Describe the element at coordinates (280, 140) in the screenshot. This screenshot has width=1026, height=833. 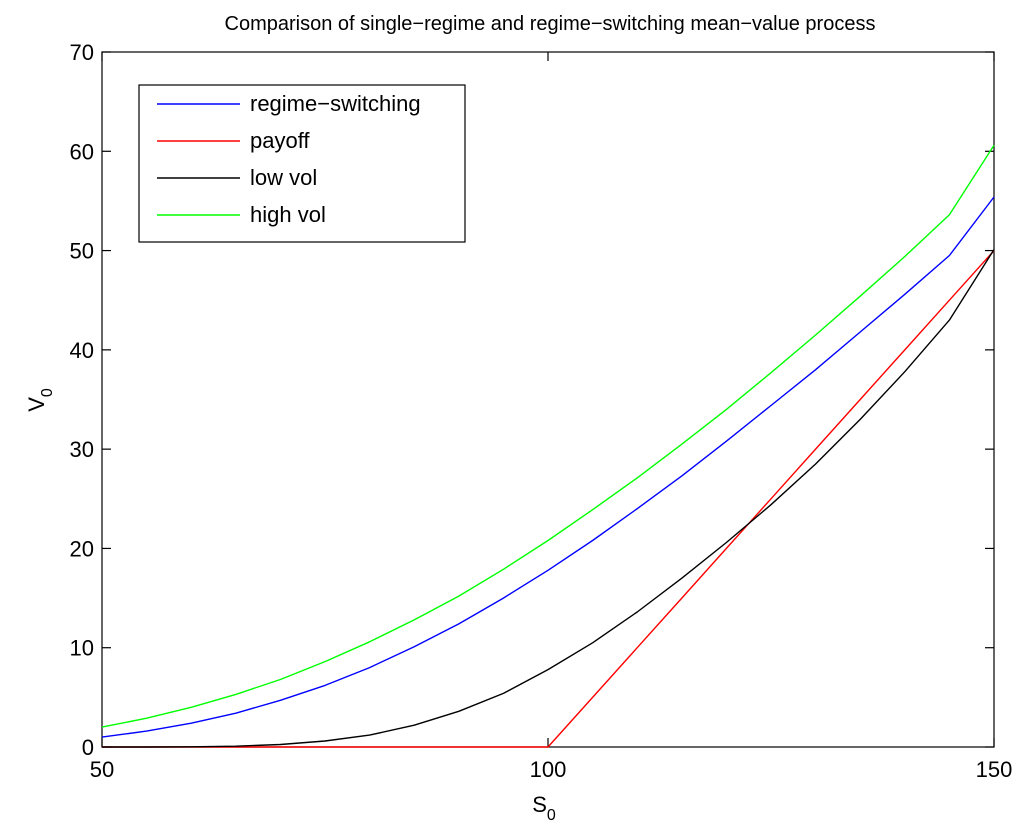
I see `legend-label: payoff` at that location.